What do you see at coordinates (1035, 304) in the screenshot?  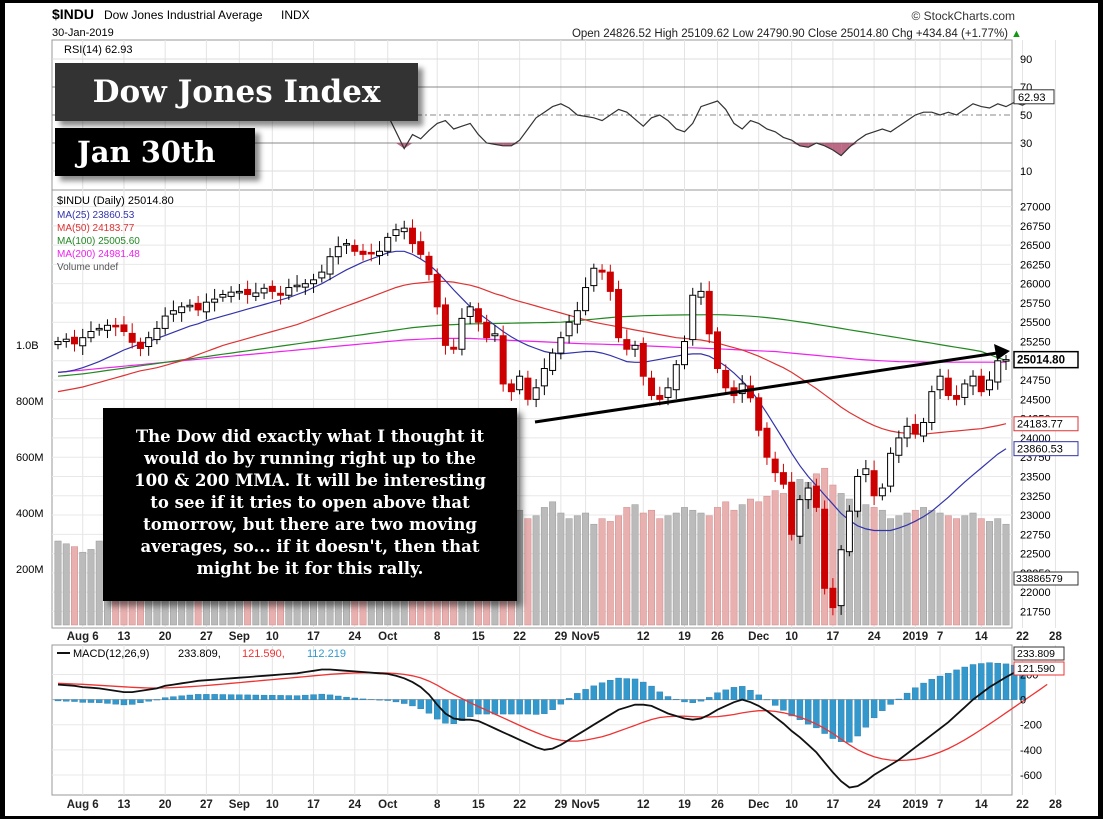 I see `price-tick-label: 25750` at bounding box center [1035, 304].